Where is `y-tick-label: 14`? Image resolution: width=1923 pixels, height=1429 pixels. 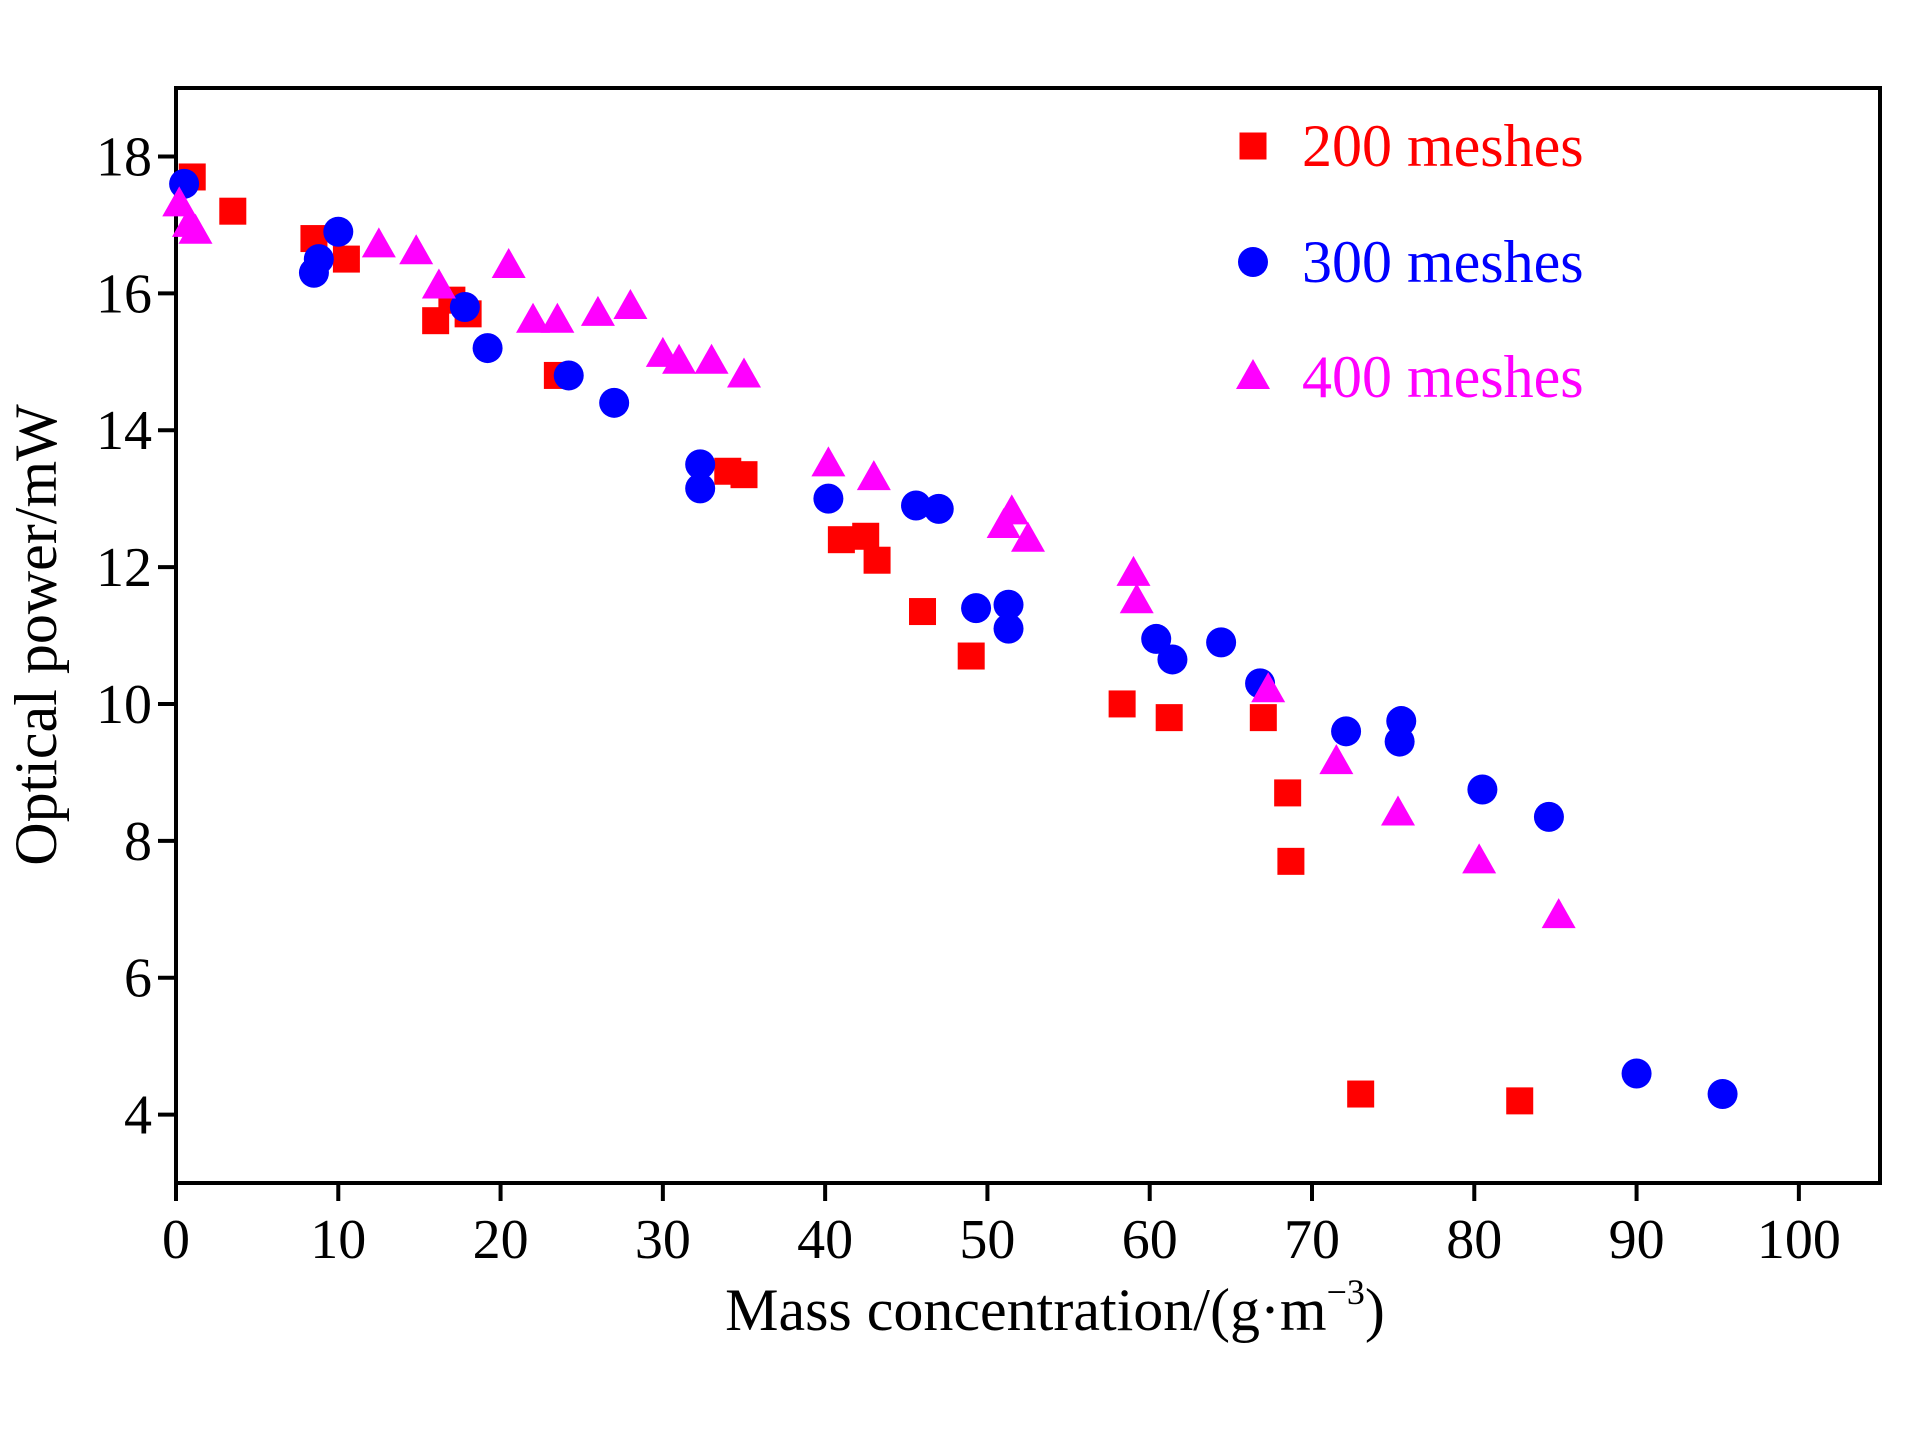 y-tick-label: 14 is located at coordinates (124, 431).